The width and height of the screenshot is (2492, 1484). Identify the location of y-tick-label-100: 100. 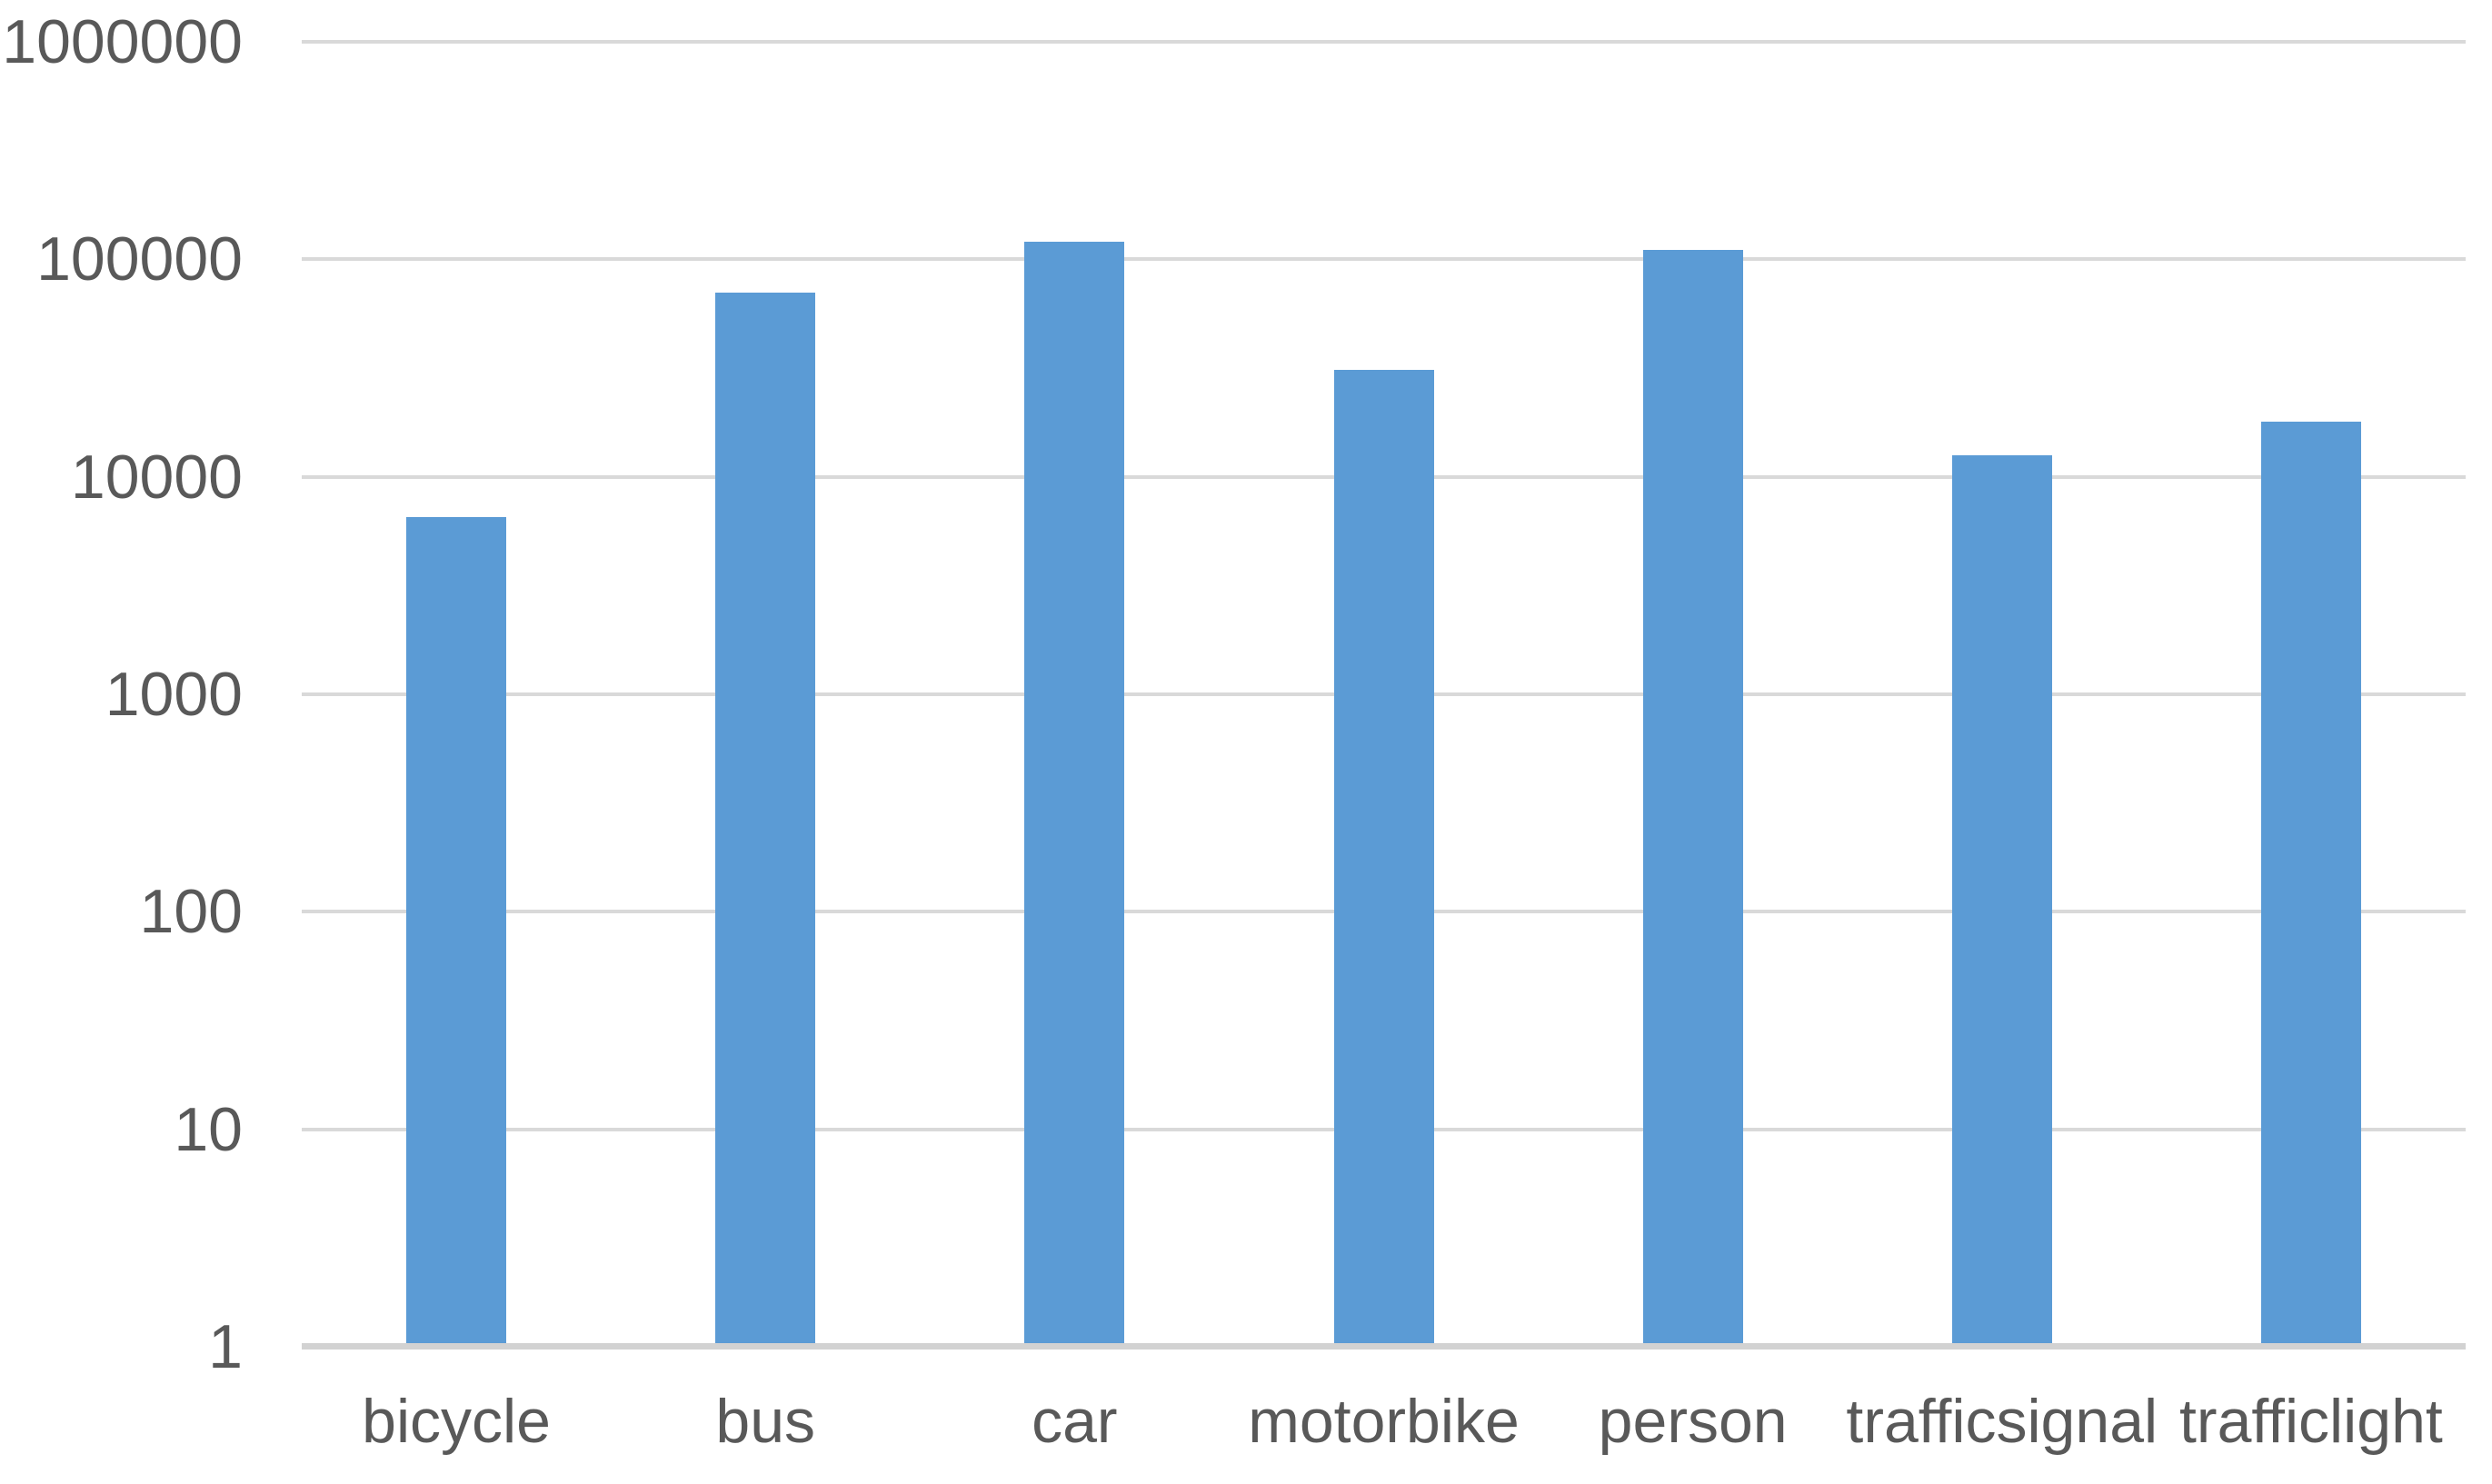
(191, 912).